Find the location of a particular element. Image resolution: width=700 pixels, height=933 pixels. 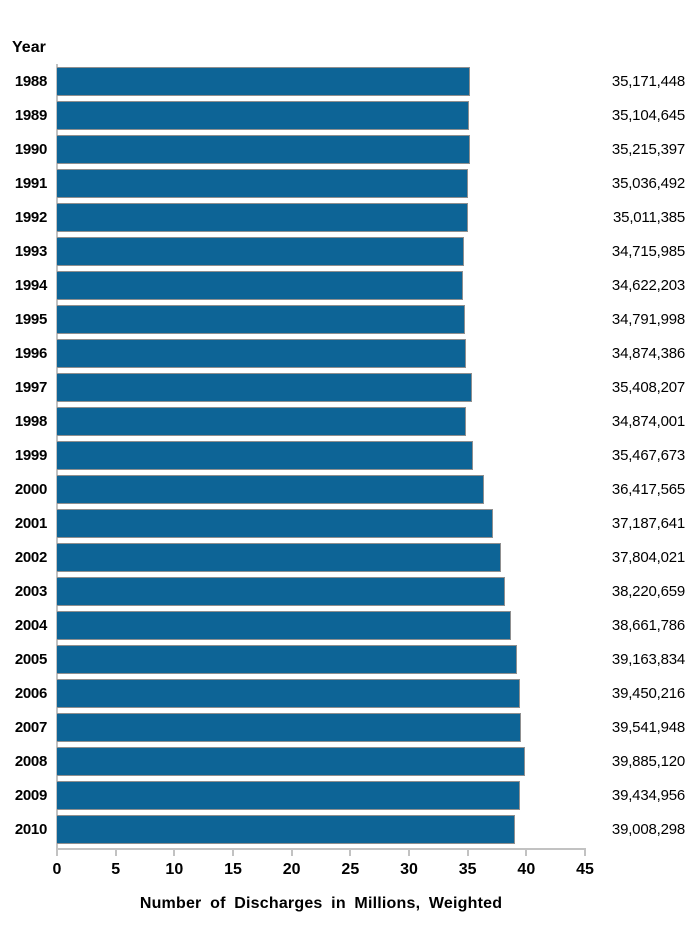

value-label: 34,874,386 is located at coordinates (648, 353).